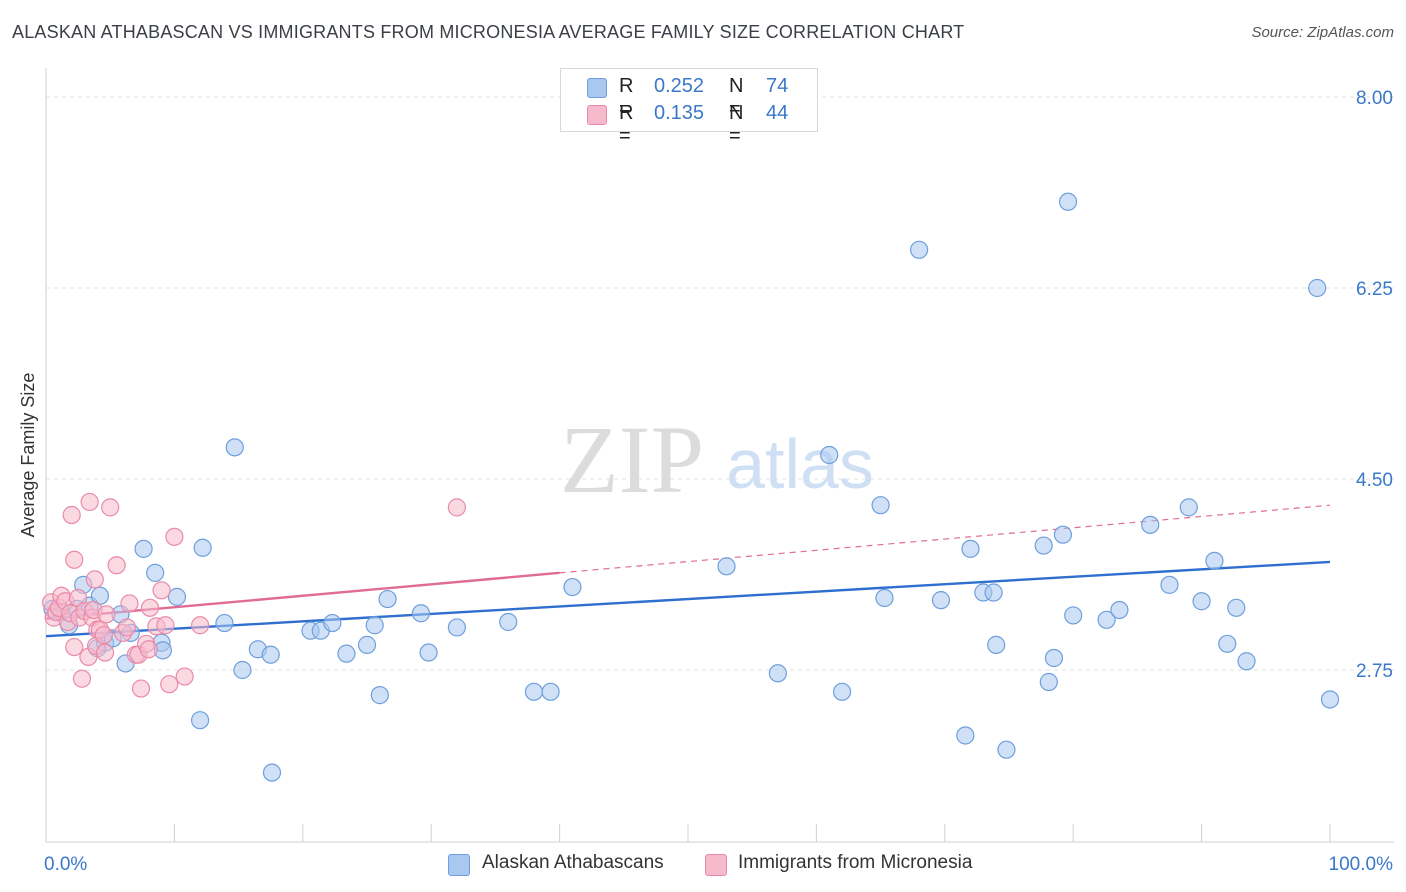  What do you see at coordinates (254, 595) in the screenshot?
I see `series-points` at bounding box center [254, 595].